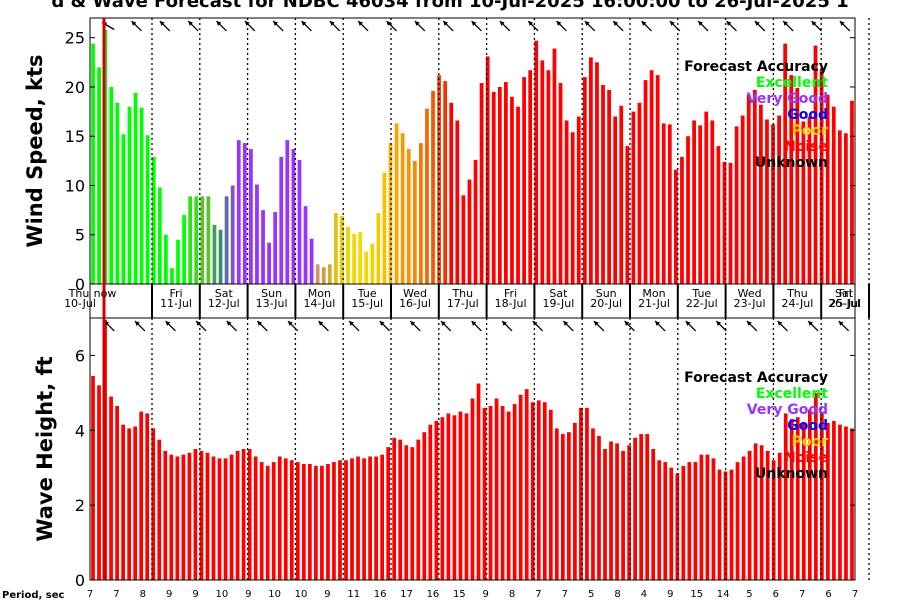 Image resolution: width=900 pixels, height=600 pixels. What do you see at coordinates (797, 293) in the screenshot?
I see `day-name-label: Thu` at bounding box center [797, 293].